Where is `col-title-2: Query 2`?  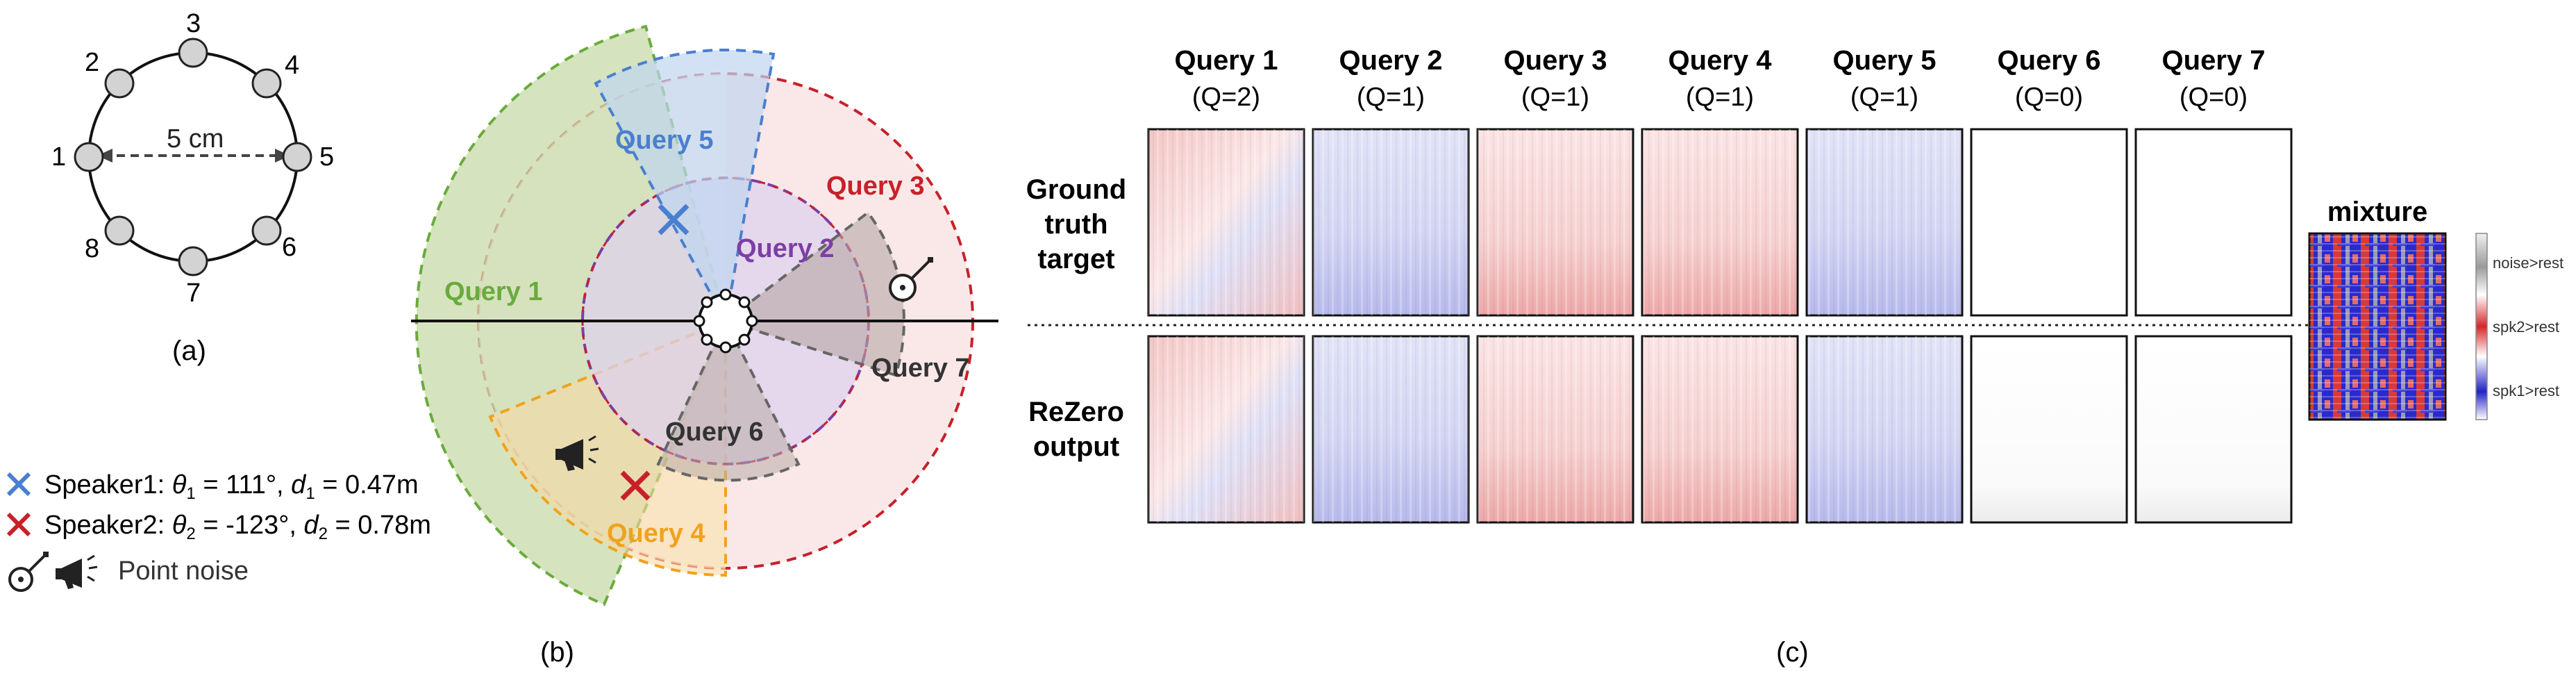
col-title-2: Query 2 is located at coordinates (1391, 60).